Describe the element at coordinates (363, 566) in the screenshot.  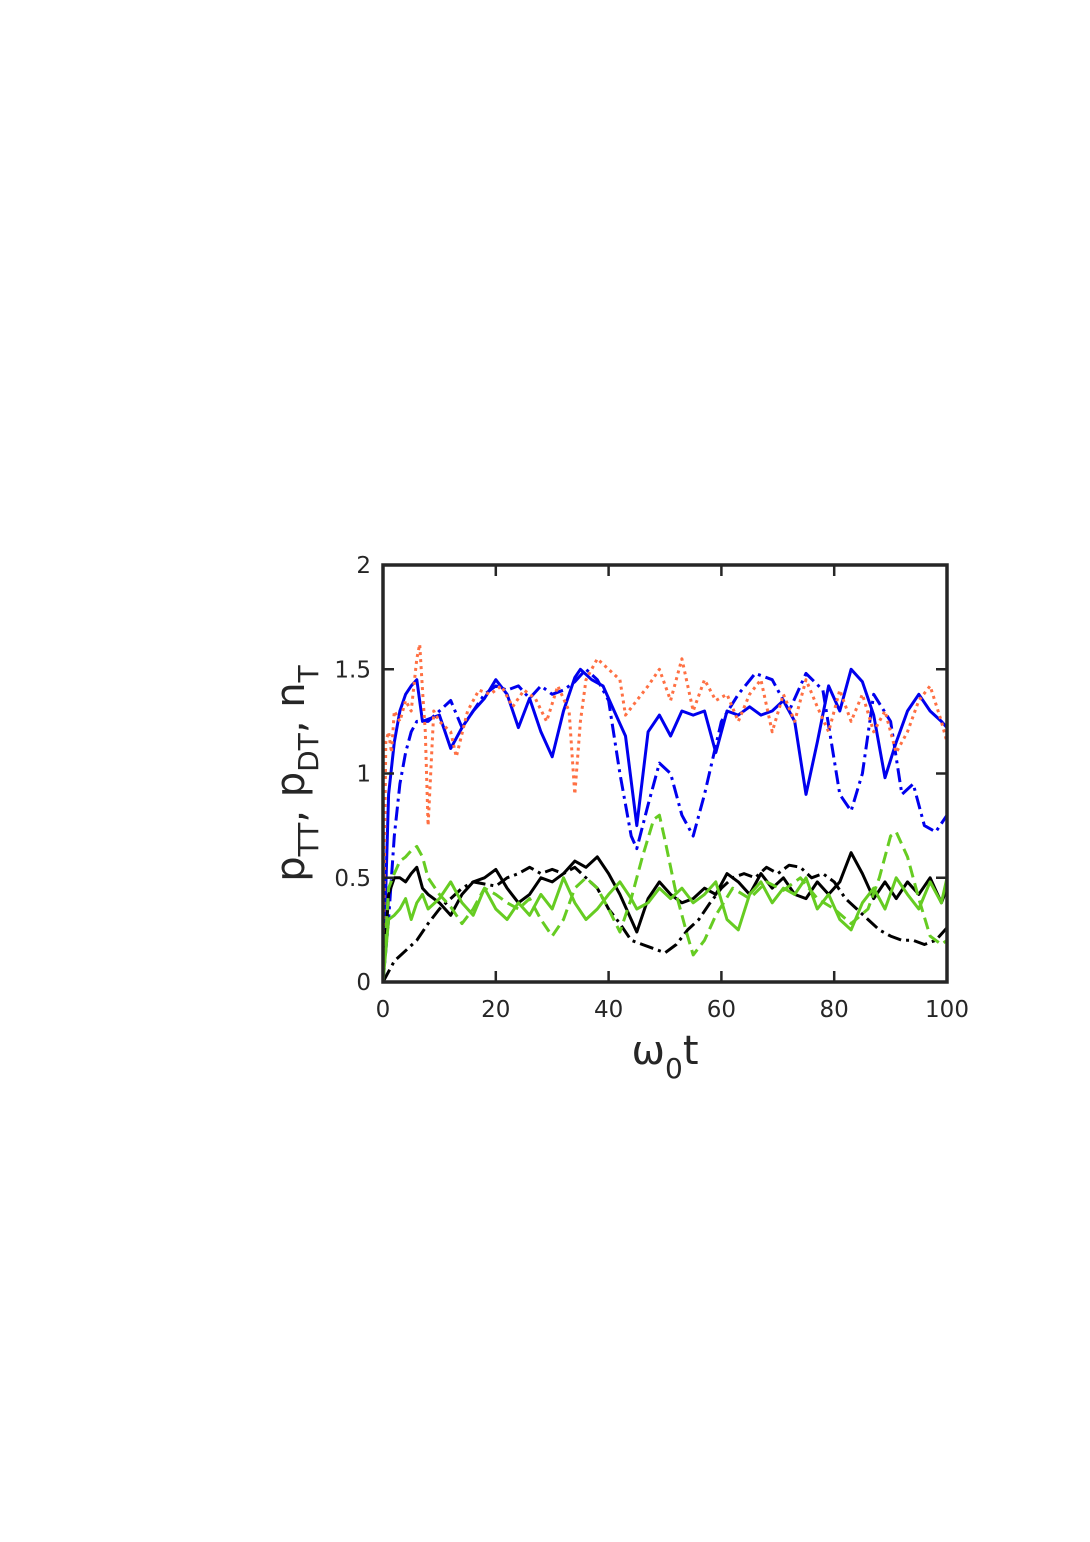
I see `y-tick-label: 2` at that location.